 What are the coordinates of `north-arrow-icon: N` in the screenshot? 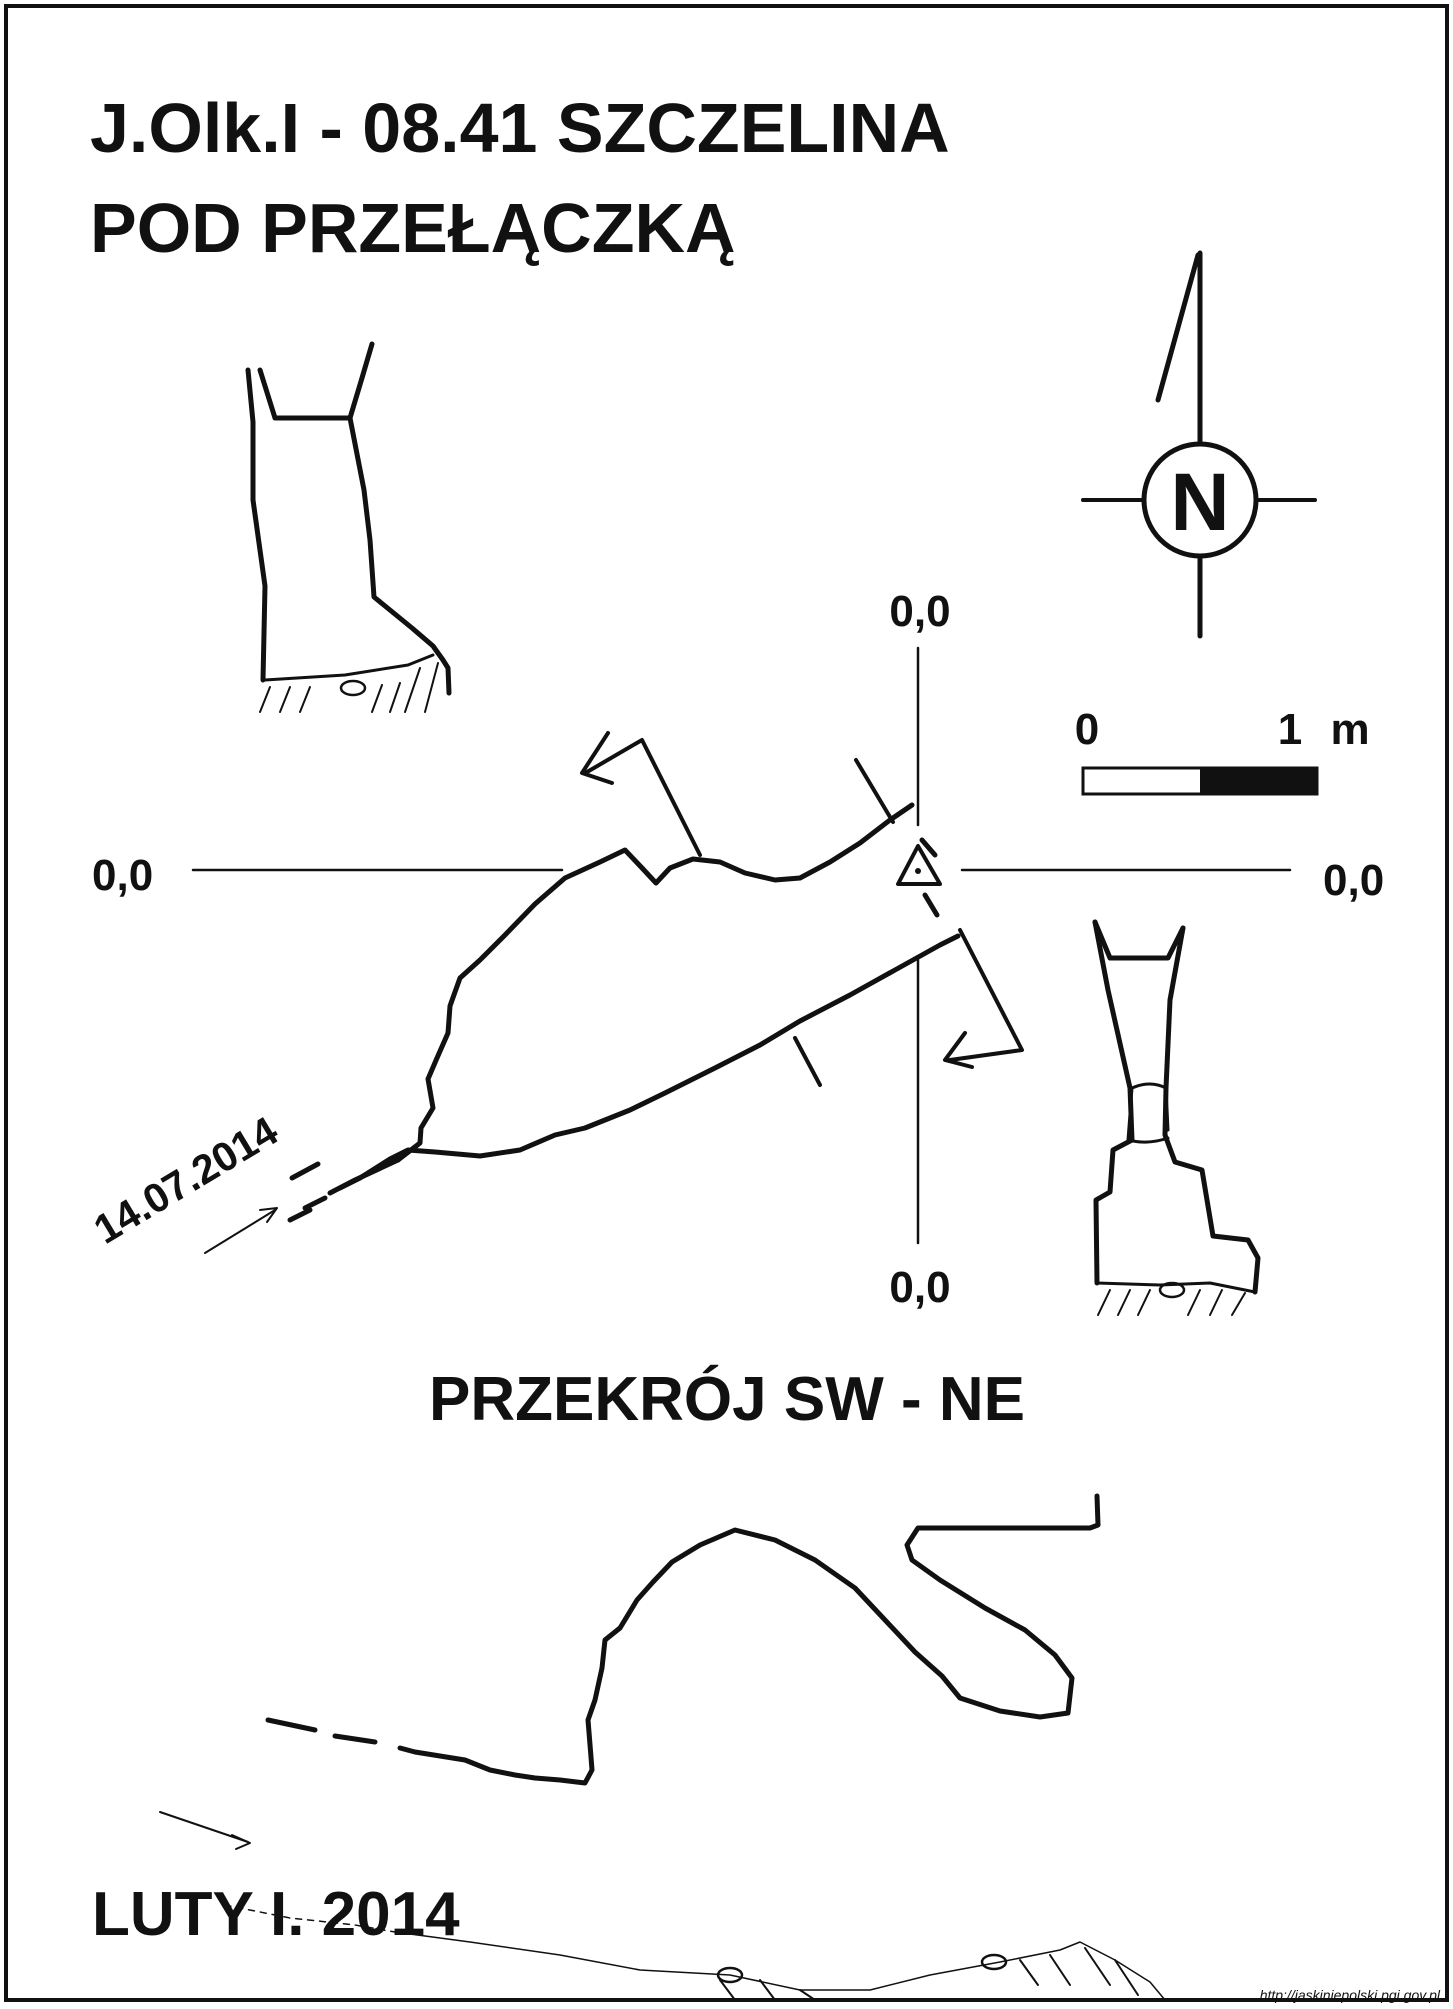 It's located at (1199, 444).